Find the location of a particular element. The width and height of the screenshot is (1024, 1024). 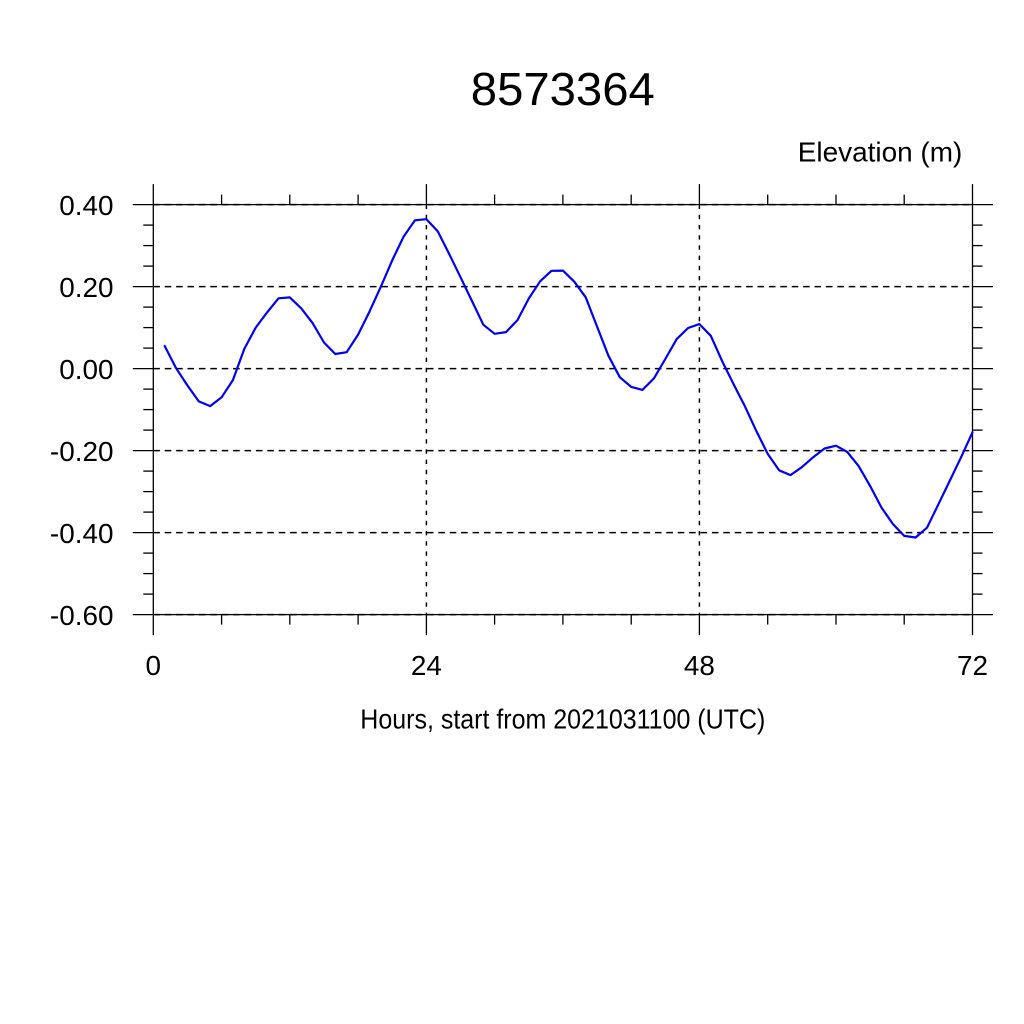

svg-text: -0.40 is located at coordinates (82, 533).